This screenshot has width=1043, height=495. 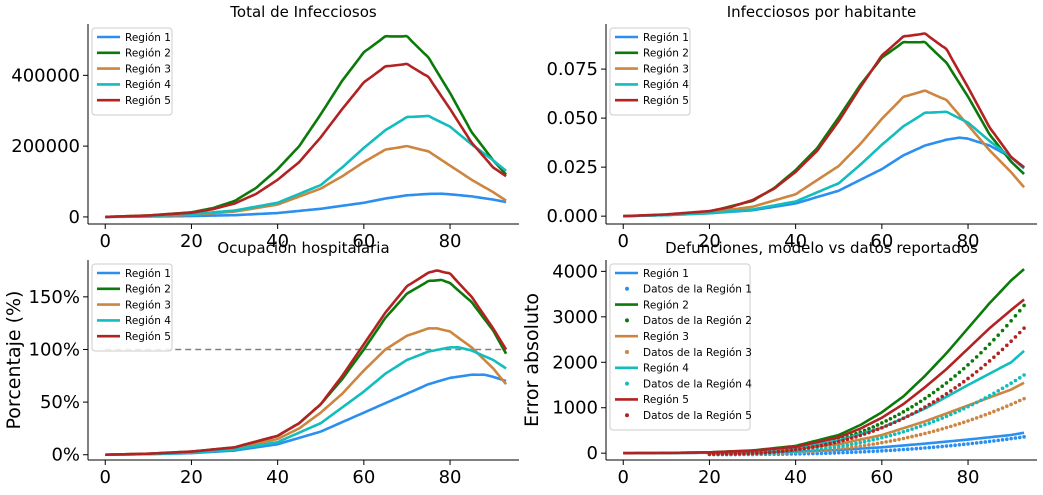 I want to click on x-tick-label: 80, so click(x=968, y=241).